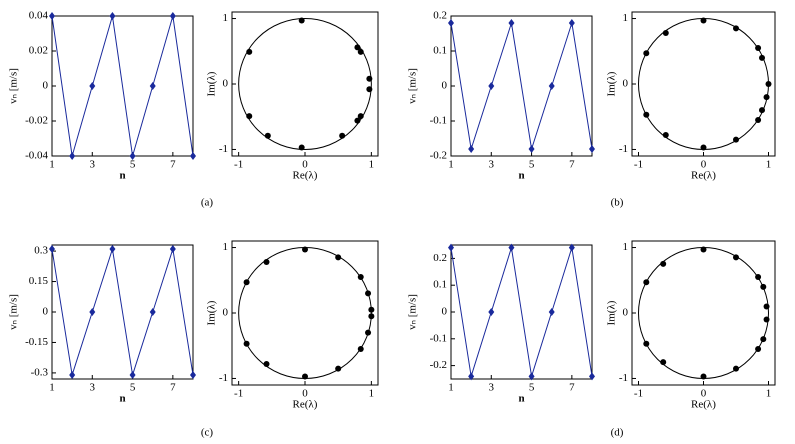  What do you see at coordinates (572, 165) in the screenshot?
I see `x-tick-label: 7` at bounding box center [572, 165].